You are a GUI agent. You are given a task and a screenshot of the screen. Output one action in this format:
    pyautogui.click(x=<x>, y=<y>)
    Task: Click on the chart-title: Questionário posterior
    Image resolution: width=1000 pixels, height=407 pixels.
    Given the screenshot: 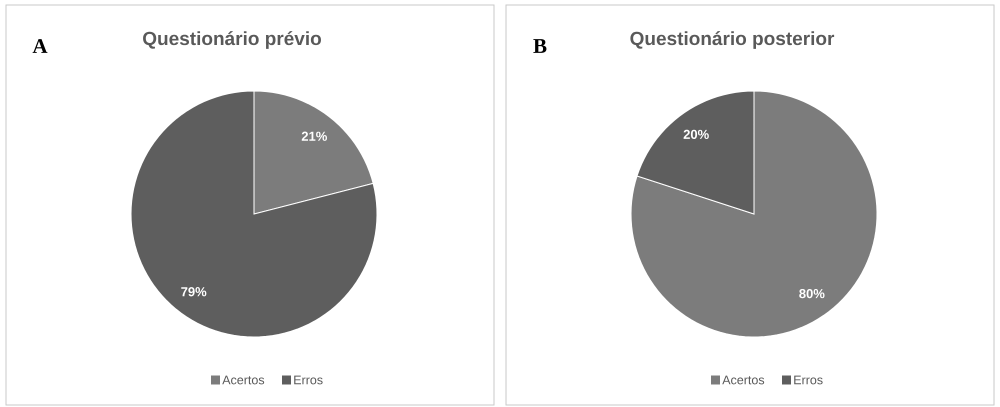 What is the action you would take?
    pyautogui.click(x=732, y=40)
    